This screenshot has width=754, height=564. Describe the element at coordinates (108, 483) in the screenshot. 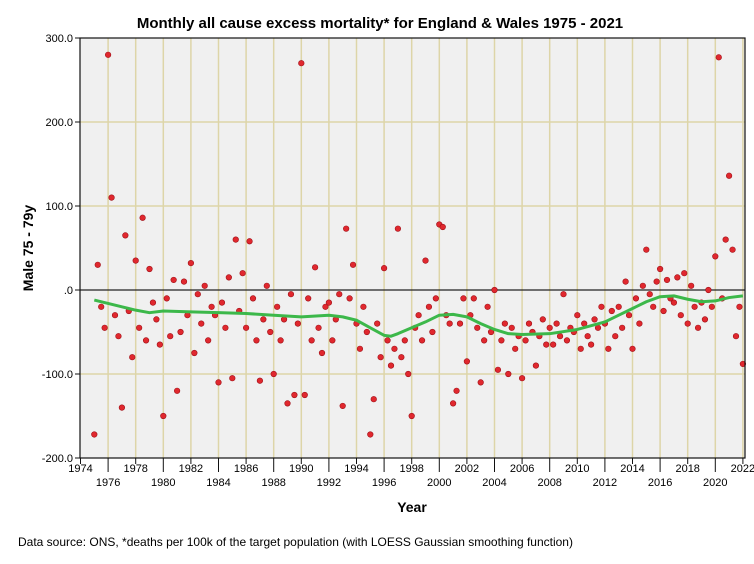

I see `x-tick-label: 1976` at that location.